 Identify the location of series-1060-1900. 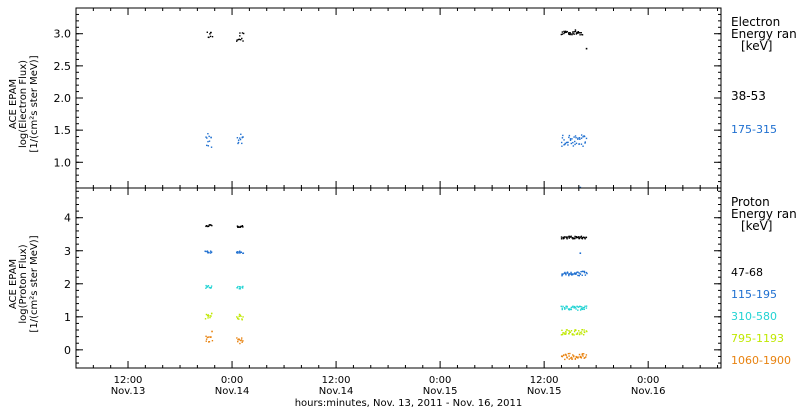
(396, 345).